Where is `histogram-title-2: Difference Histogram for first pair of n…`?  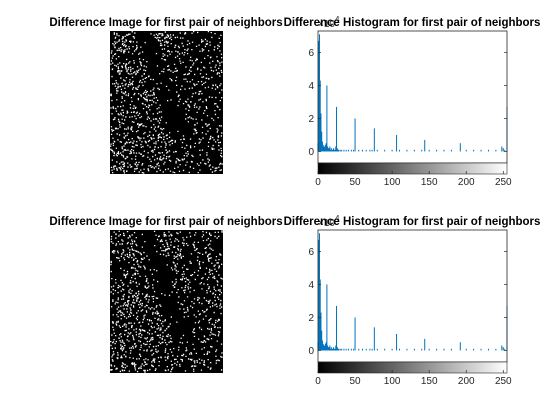 histogram-title-2: Difference Histogram for first pair of n… is located at coordinates (412, 222).